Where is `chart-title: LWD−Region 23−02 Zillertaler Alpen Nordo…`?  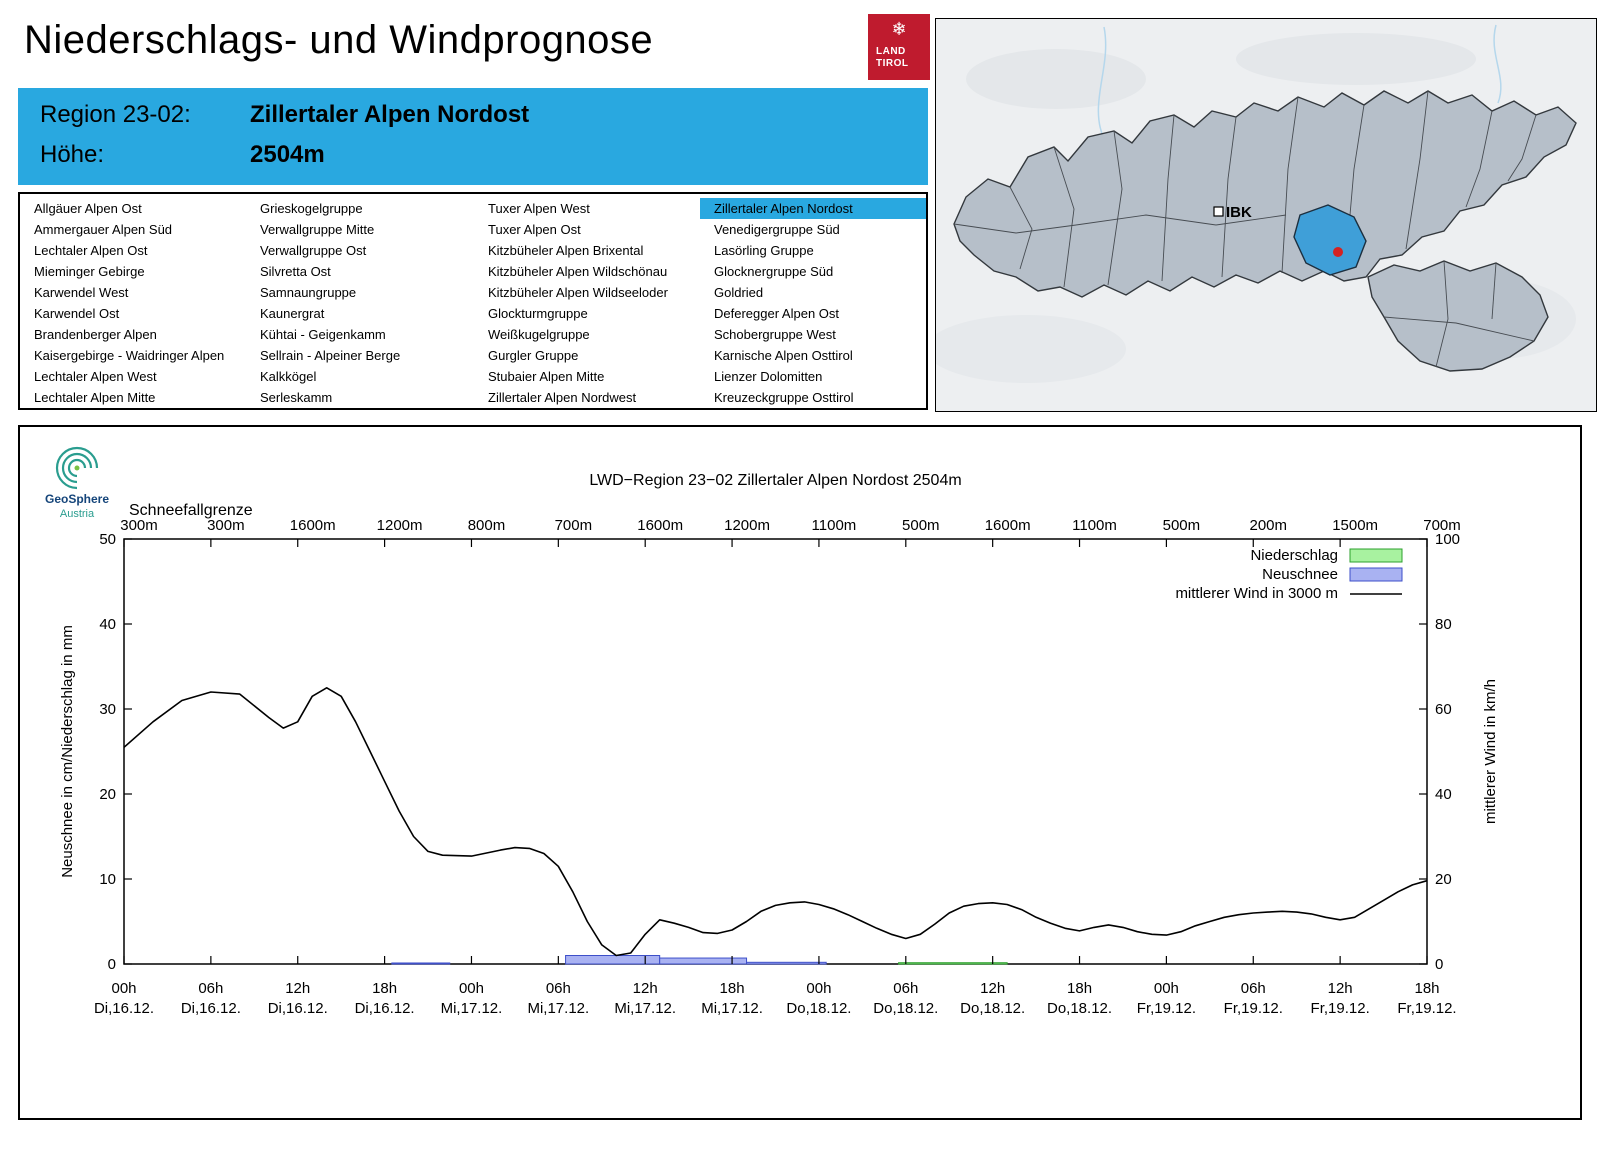 chart-title: LWD−Region 23−02 Zillertaler Alpen Nordo… is located at coordinates (775, 480).